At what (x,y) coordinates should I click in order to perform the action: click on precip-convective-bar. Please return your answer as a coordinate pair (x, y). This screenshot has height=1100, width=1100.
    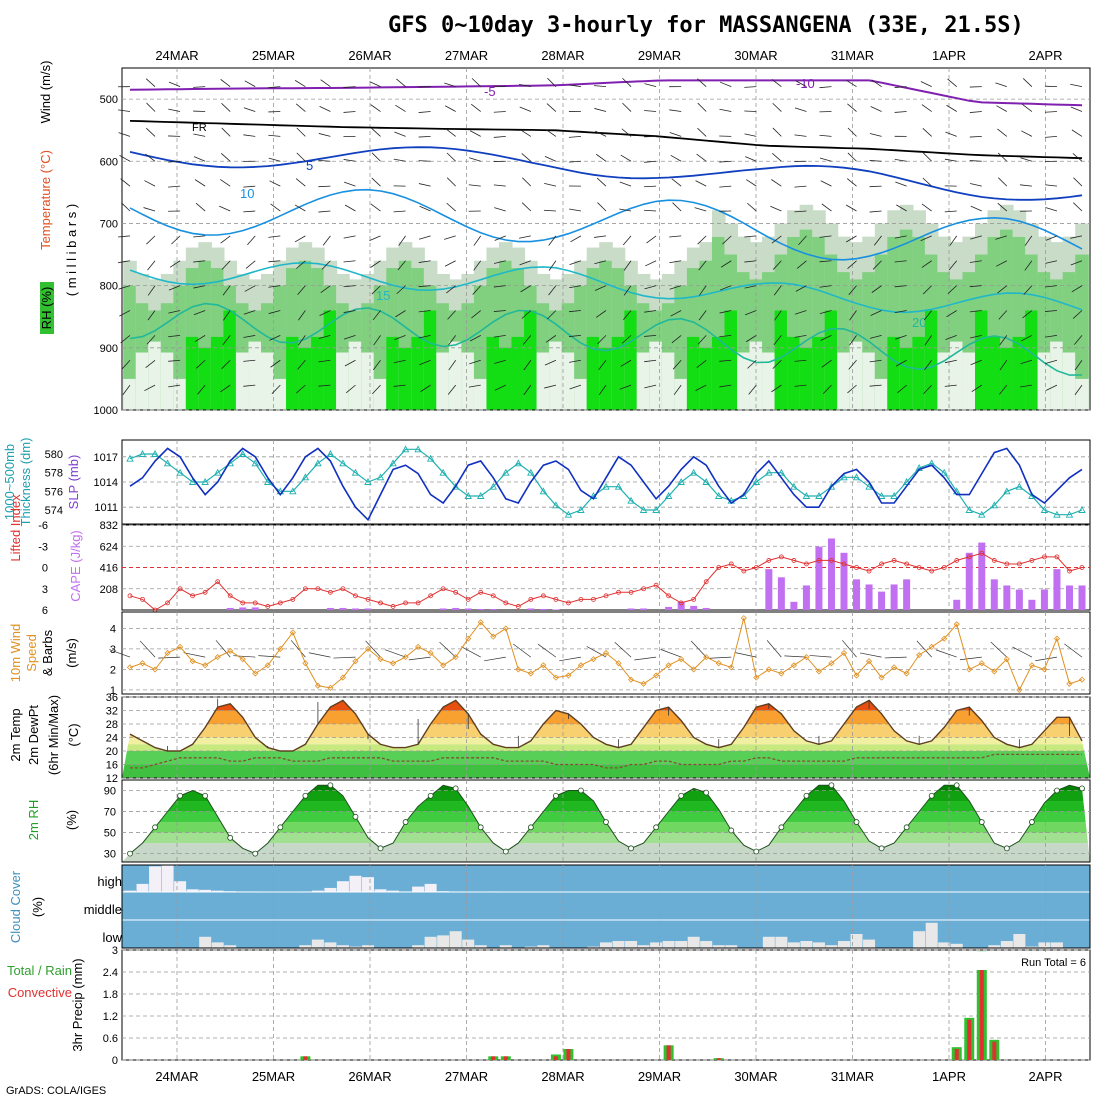
    Looking at the image, I should click on (994, 1050).